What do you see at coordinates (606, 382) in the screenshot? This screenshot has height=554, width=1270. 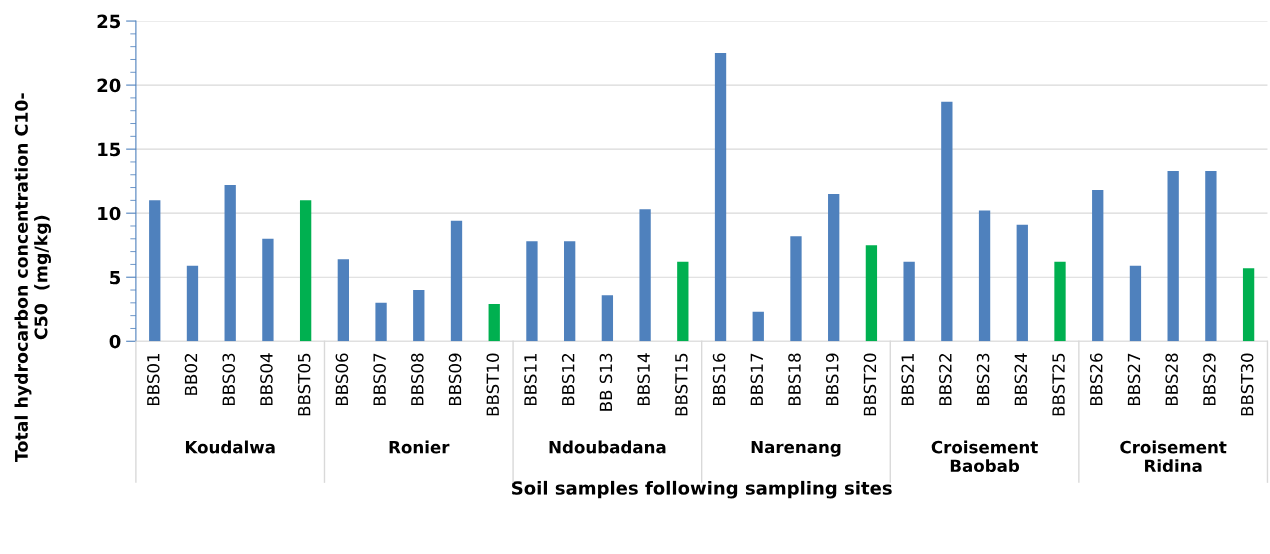 I see `x-tick-label: BB S13` at bounding box center [606, 382].